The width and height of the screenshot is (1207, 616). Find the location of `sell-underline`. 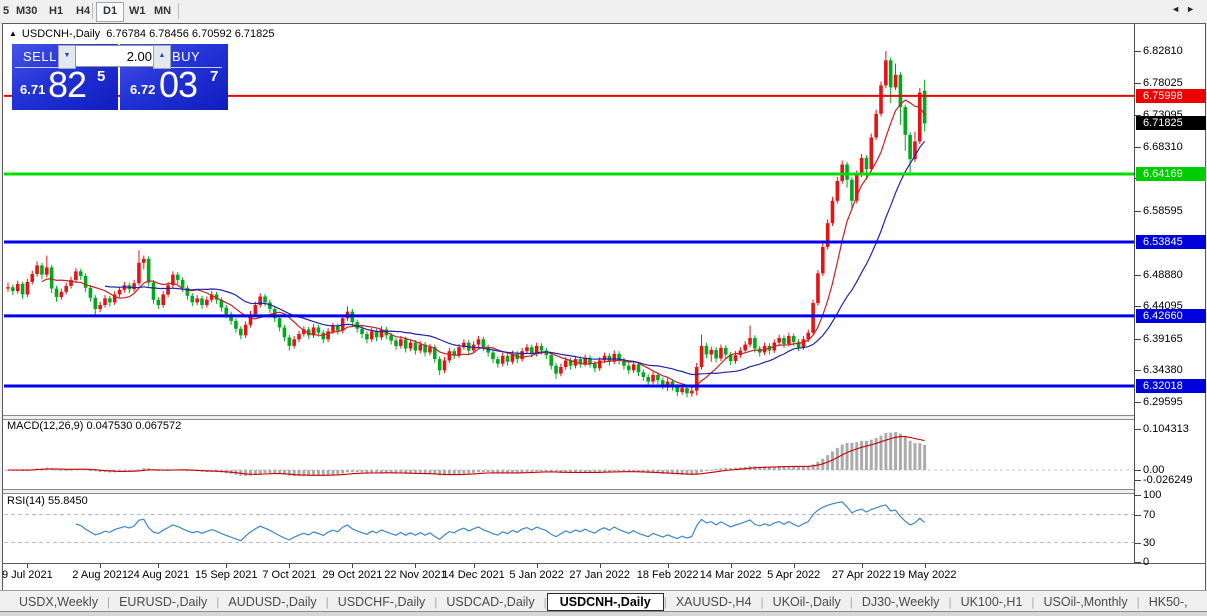

sell-underline is located at coordinates (39, 67).